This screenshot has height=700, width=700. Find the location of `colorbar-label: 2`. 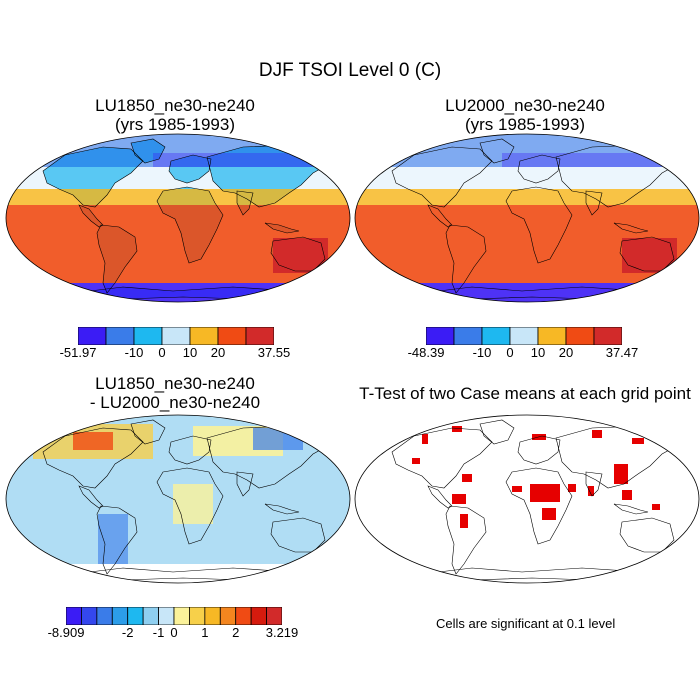

colorbar-label: 2 is located at coordinates (236, 632).